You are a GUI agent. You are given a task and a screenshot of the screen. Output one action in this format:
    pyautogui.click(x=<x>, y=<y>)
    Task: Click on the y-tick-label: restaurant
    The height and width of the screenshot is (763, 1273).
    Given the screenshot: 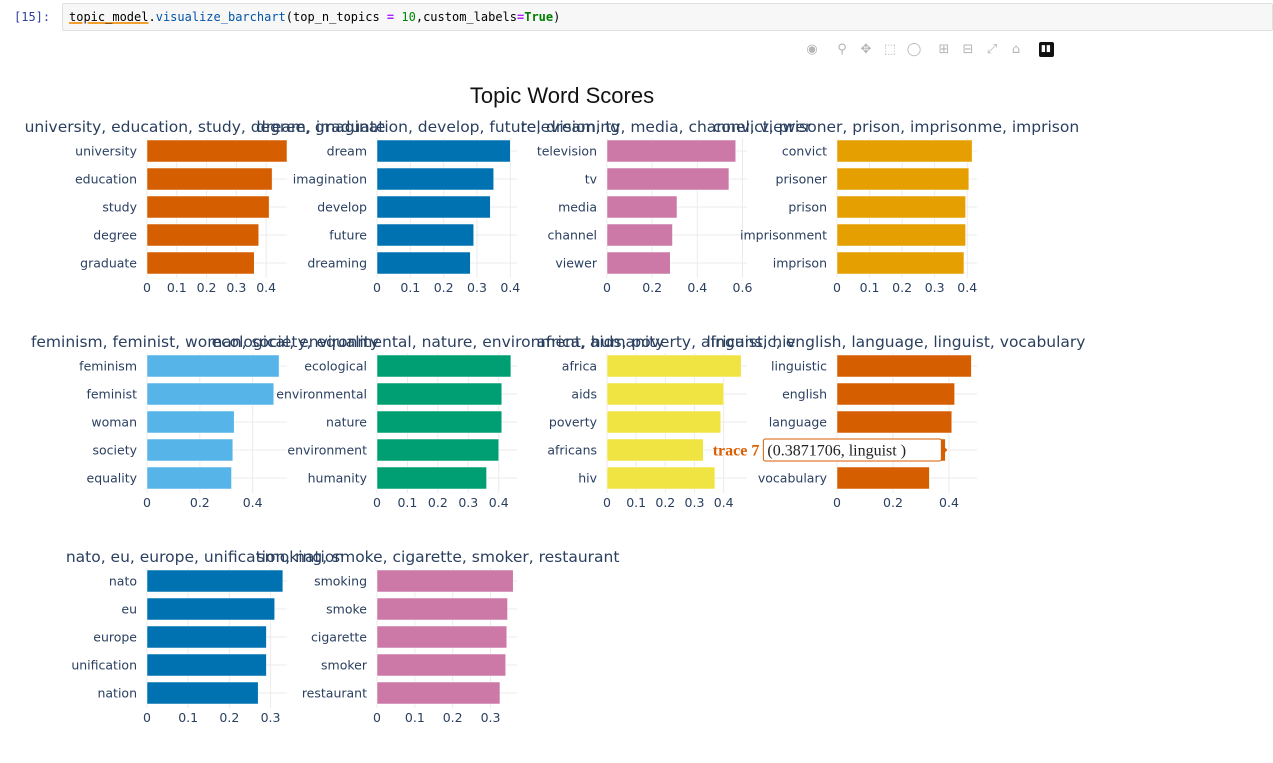 What is the action you would take?
    pyautogui.click(x=334, y=693)
    